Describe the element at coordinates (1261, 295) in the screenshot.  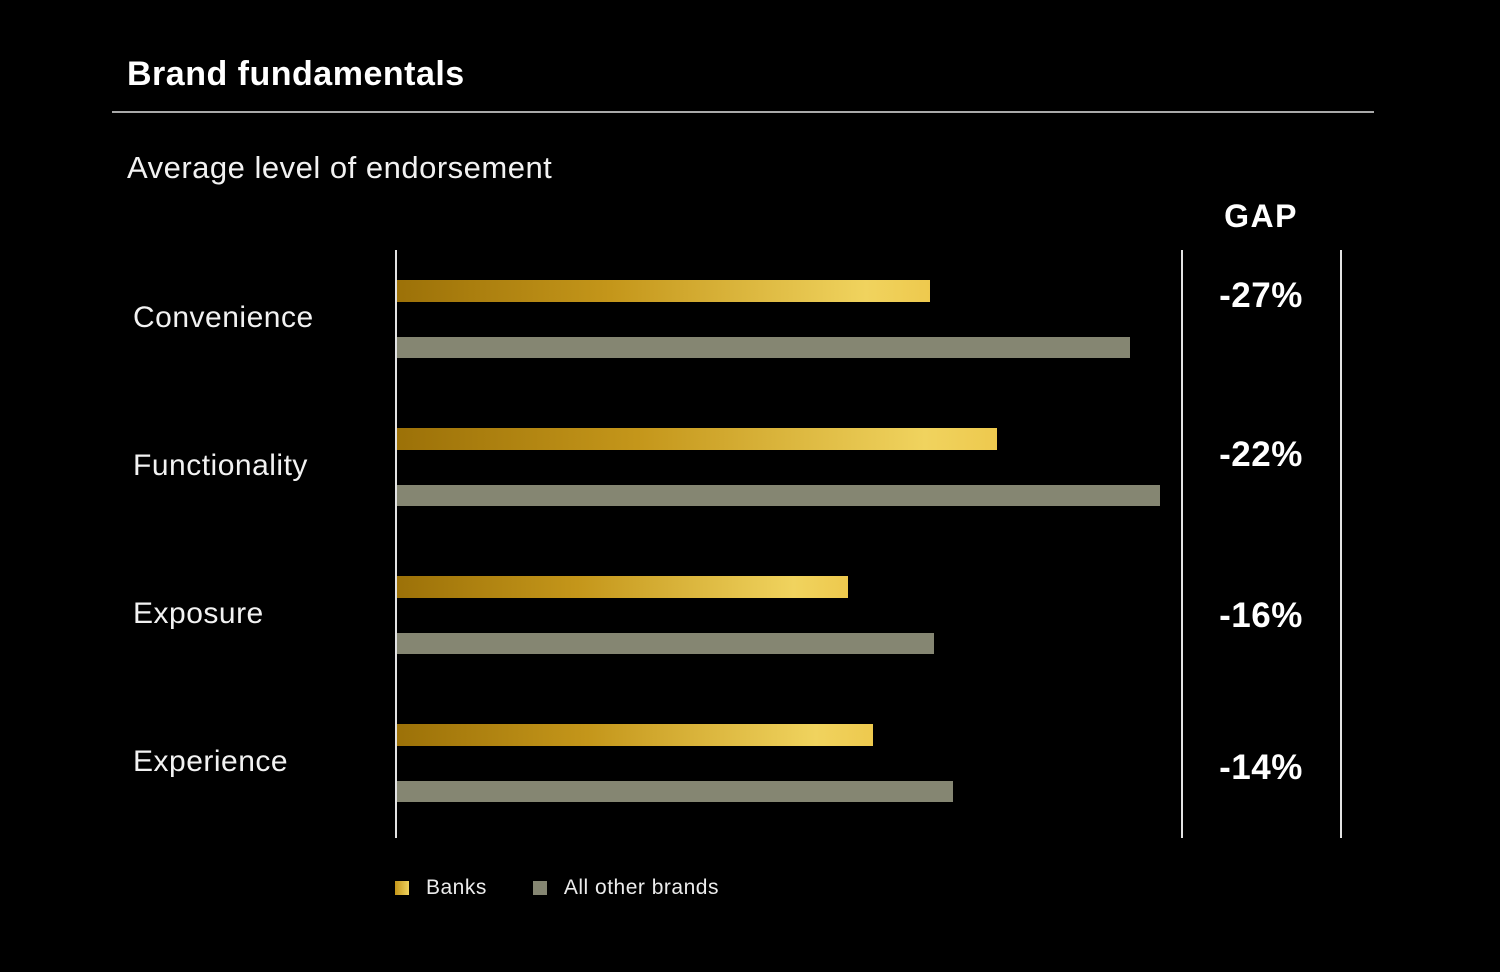
I see `gap-value: -27%` at that location.